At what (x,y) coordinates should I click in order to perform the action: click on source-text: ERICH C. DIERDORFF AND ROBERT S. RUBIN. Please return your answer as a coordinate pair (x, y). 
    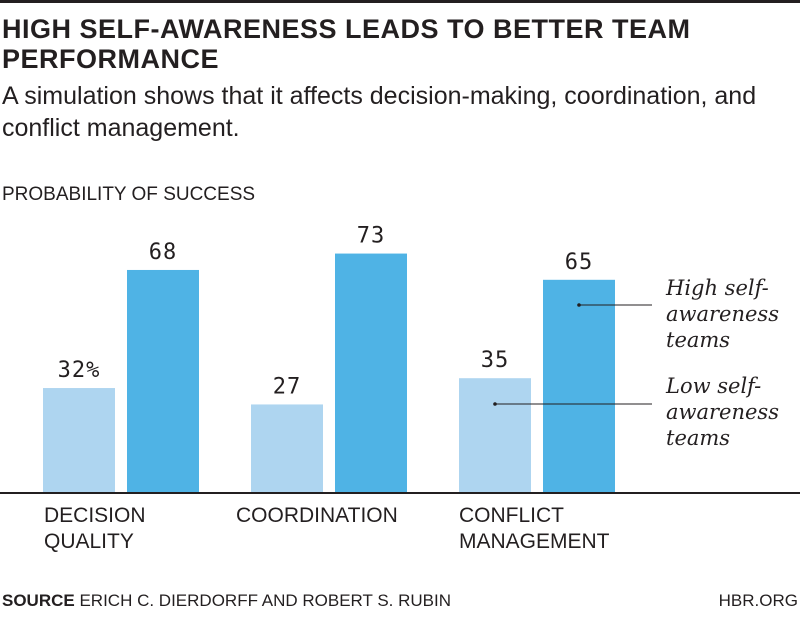
    Looking at the image, I should click on (265, 600).